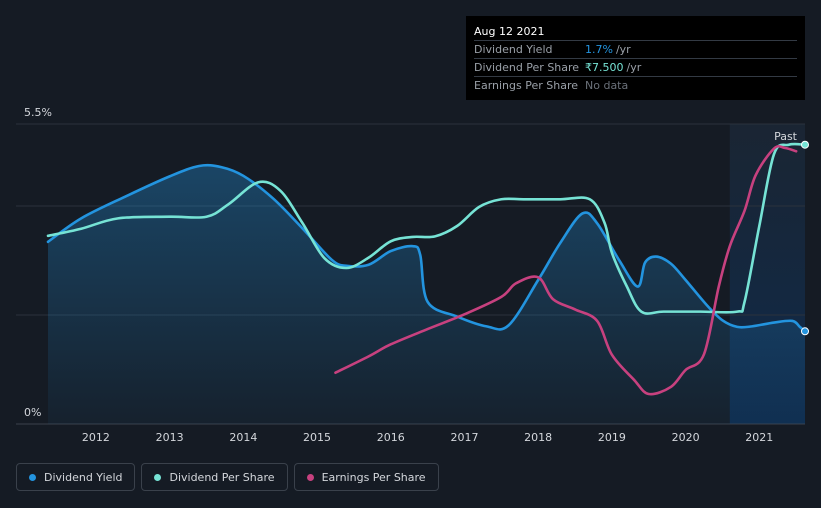 The width and height of the screenshot is (821, 508). I want to click on x-tick-label: 2017, so click(464, 437).